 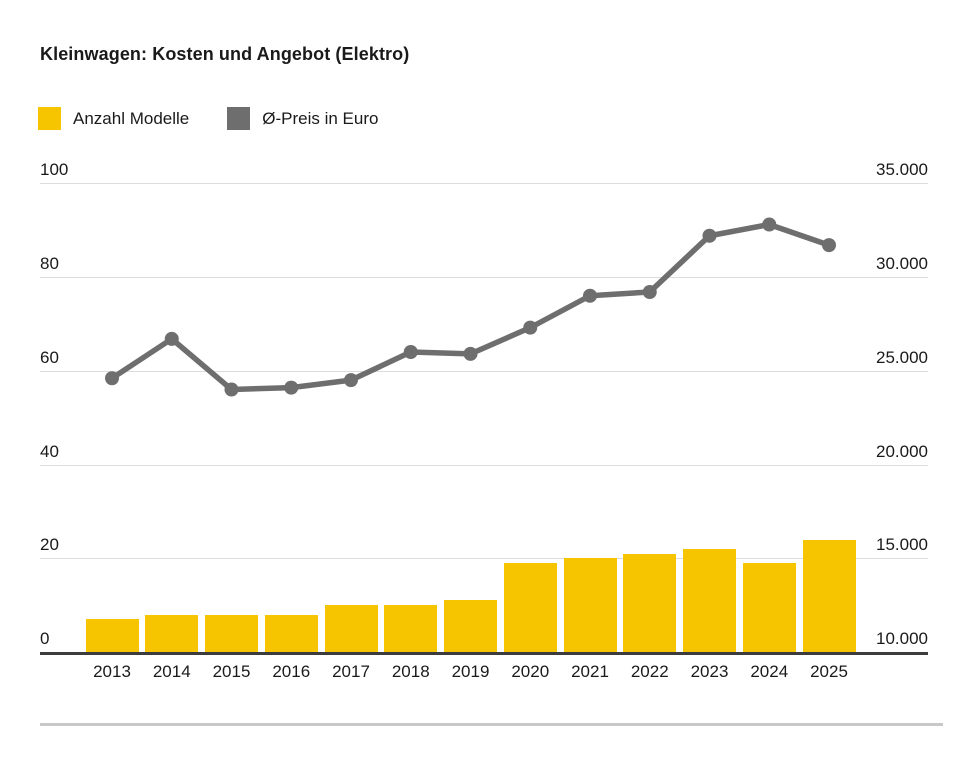 I want to click on price-point-2017, so click(x=351, y=380).